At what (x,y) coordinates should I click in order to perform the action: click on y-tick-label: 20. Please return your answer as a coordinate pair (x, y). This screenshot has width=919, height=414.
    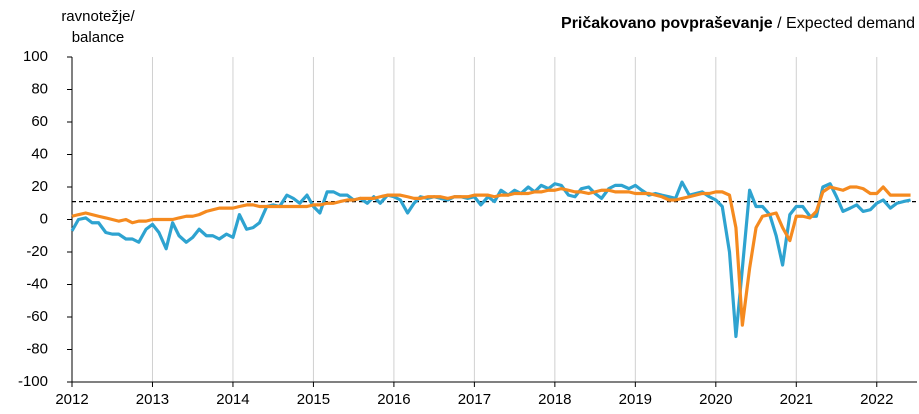
    Looking at the image, I should click on (39, 186).